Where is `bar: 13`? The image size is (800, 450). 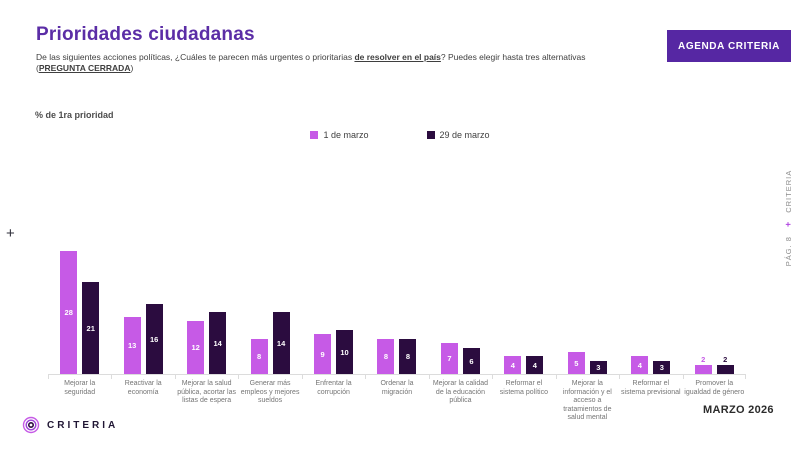 bar: 13 is located at coordinates (132, 345).